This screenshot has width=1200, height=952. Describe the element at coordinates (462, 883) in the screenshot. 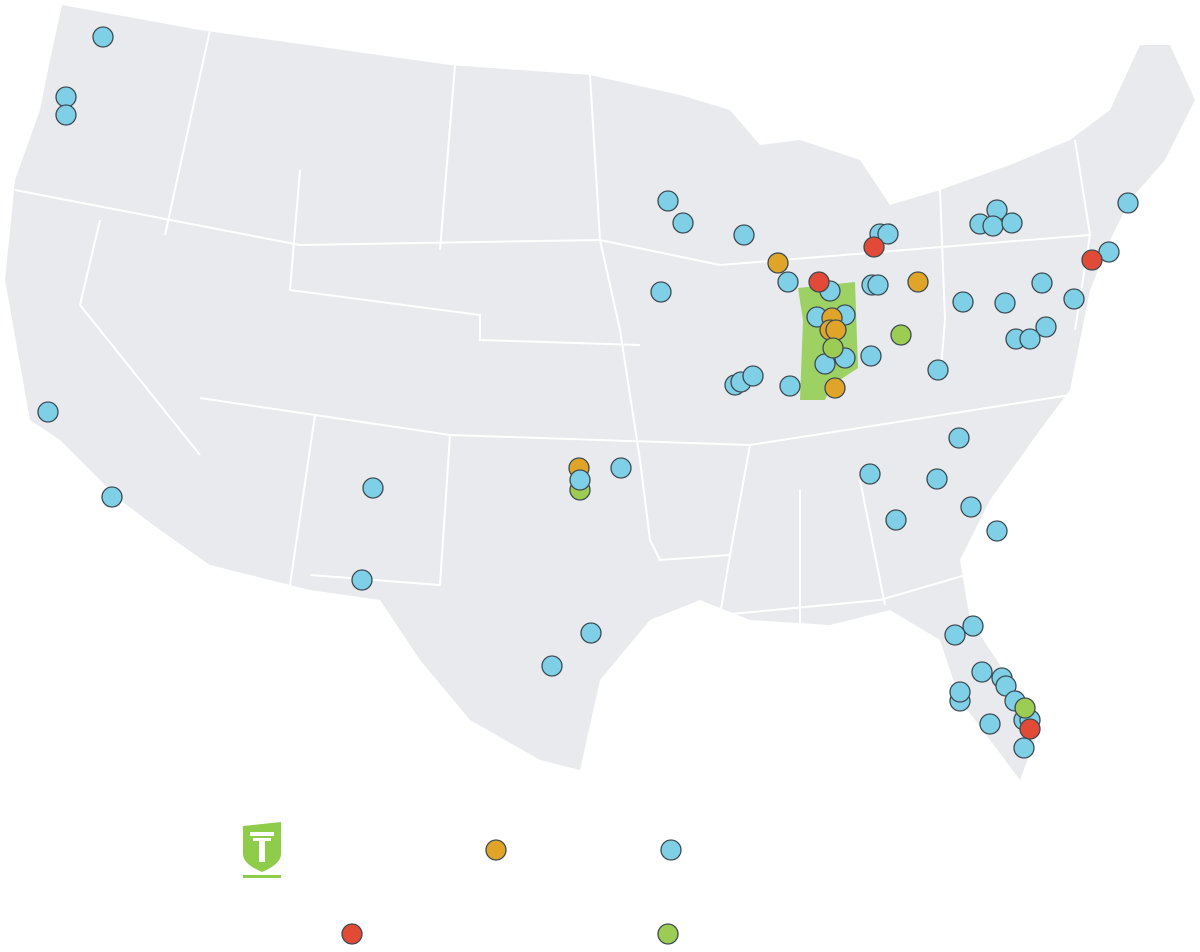

I see `legend` at that location.